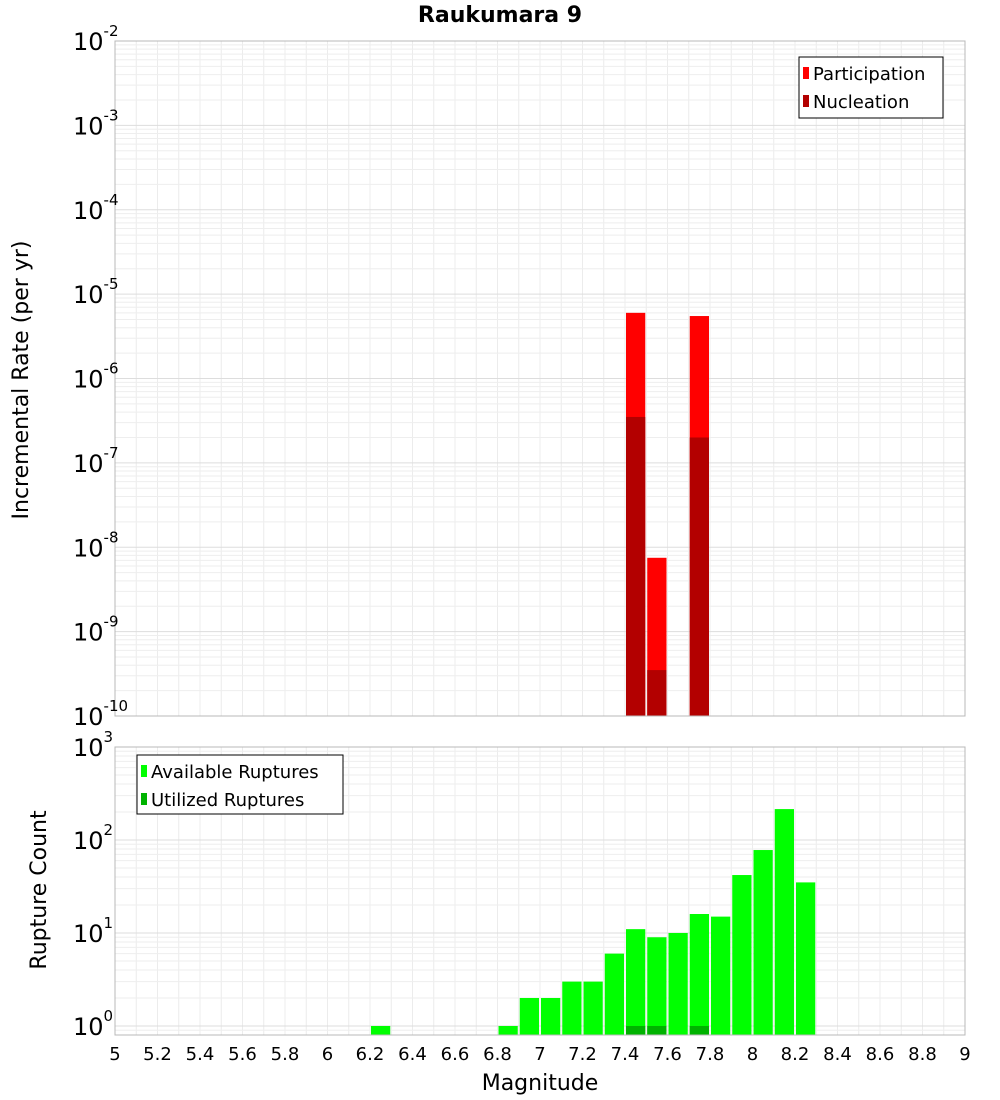 Image resolution: width=1000 pixels, height=1100 pixels. Describe the element at coordinates (752, 1054) in the screenshot. I see `x-tick-label: 8` at that location.